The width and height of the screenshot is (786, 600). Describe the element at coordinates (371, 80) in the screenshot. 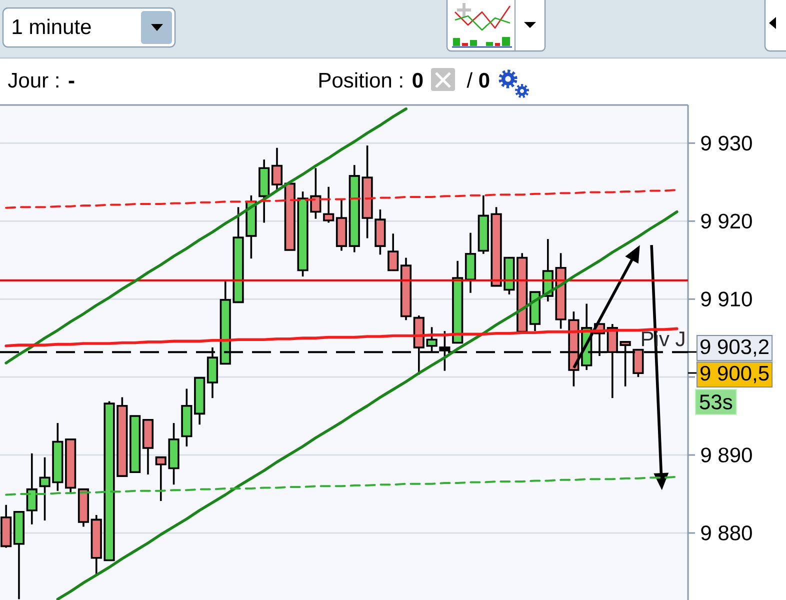

I see `text: Position : 0` at that location.